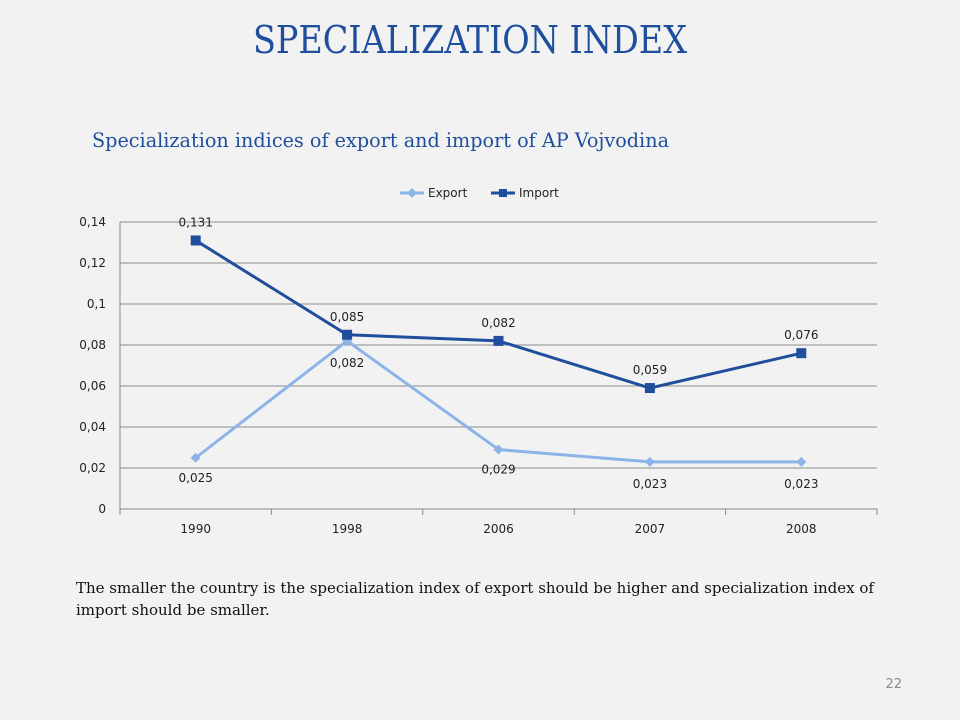 The width and height of the screenshot is (960, 720). Describe the element at coordinates (498, 529) in the screenshot. I see `x-tick-label: 2006` at that location.